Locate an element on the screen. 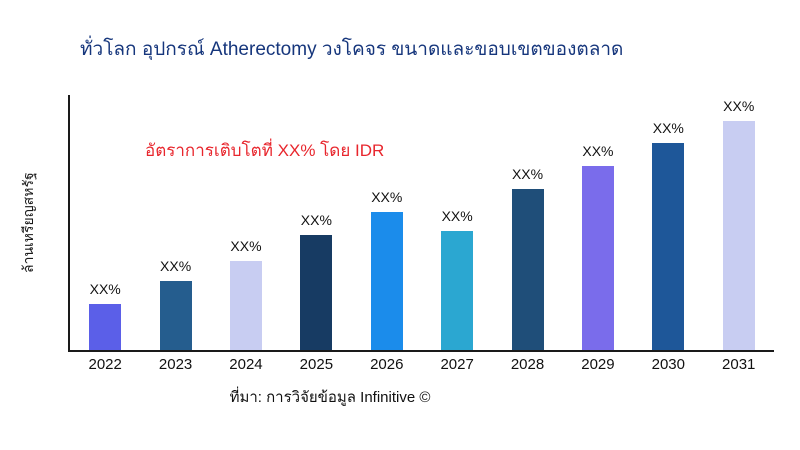  x-axis-labels: 2022 2023 2024 2025 2026 2027 2028 2029 2030 2031 is located at coordinates (422, 364).